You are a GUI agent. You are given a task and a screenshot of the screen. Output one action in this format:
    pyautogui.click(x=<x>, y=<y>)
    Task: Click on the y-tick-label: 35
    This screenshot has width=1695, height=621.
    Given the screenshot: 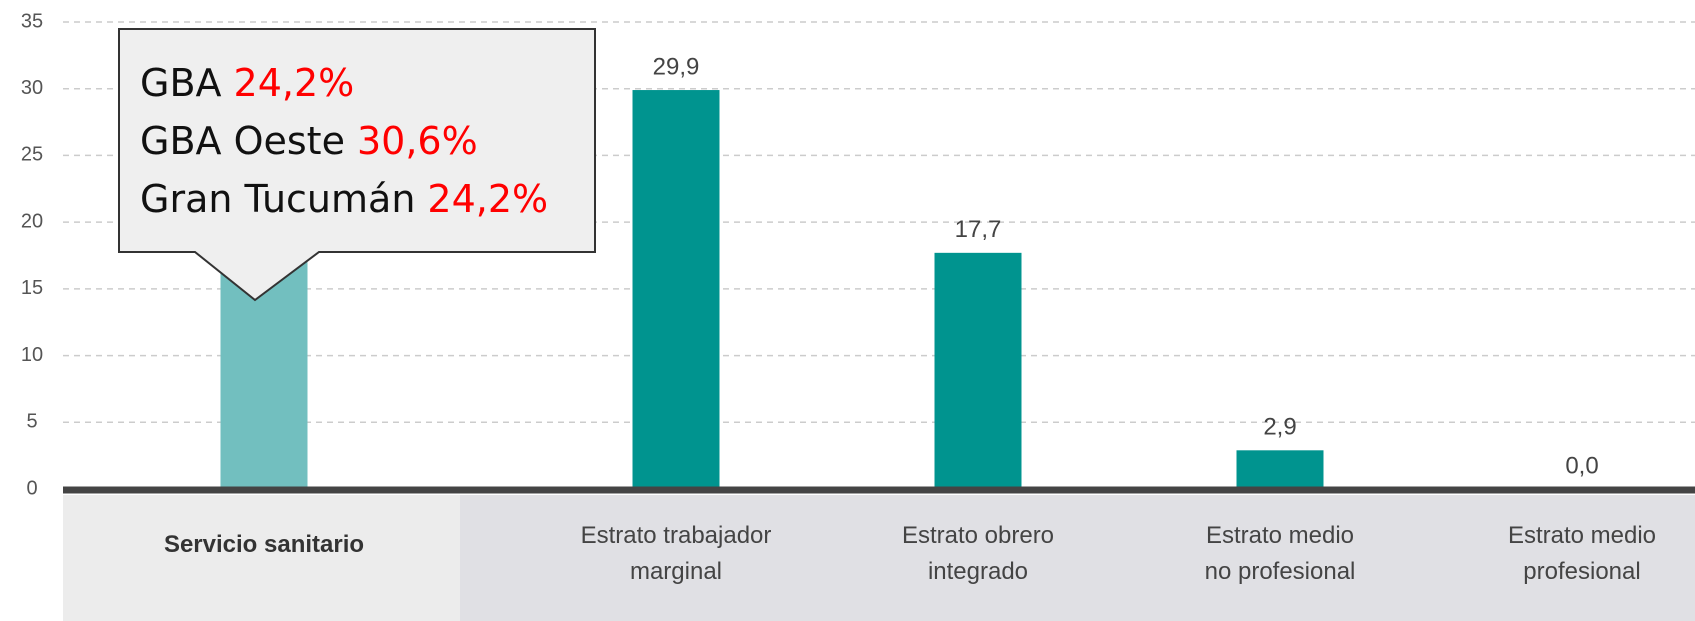 What is the action you would take?
    pyautogui.click(x=32, y=21)
    